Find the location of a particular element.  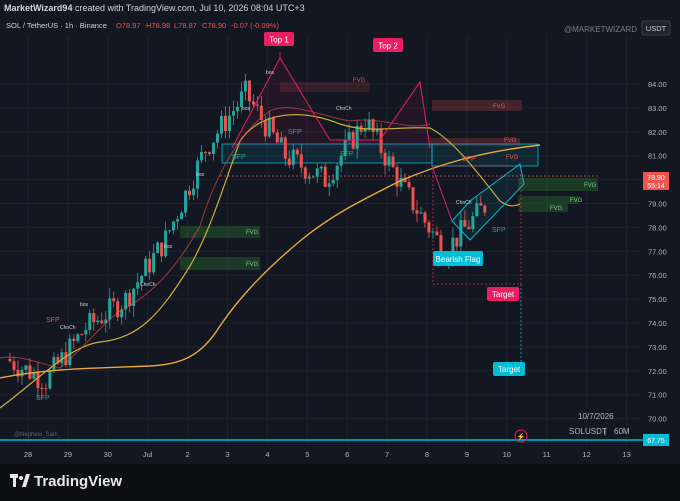

time-tick-label: 13 is located at coordinates (626, 454).